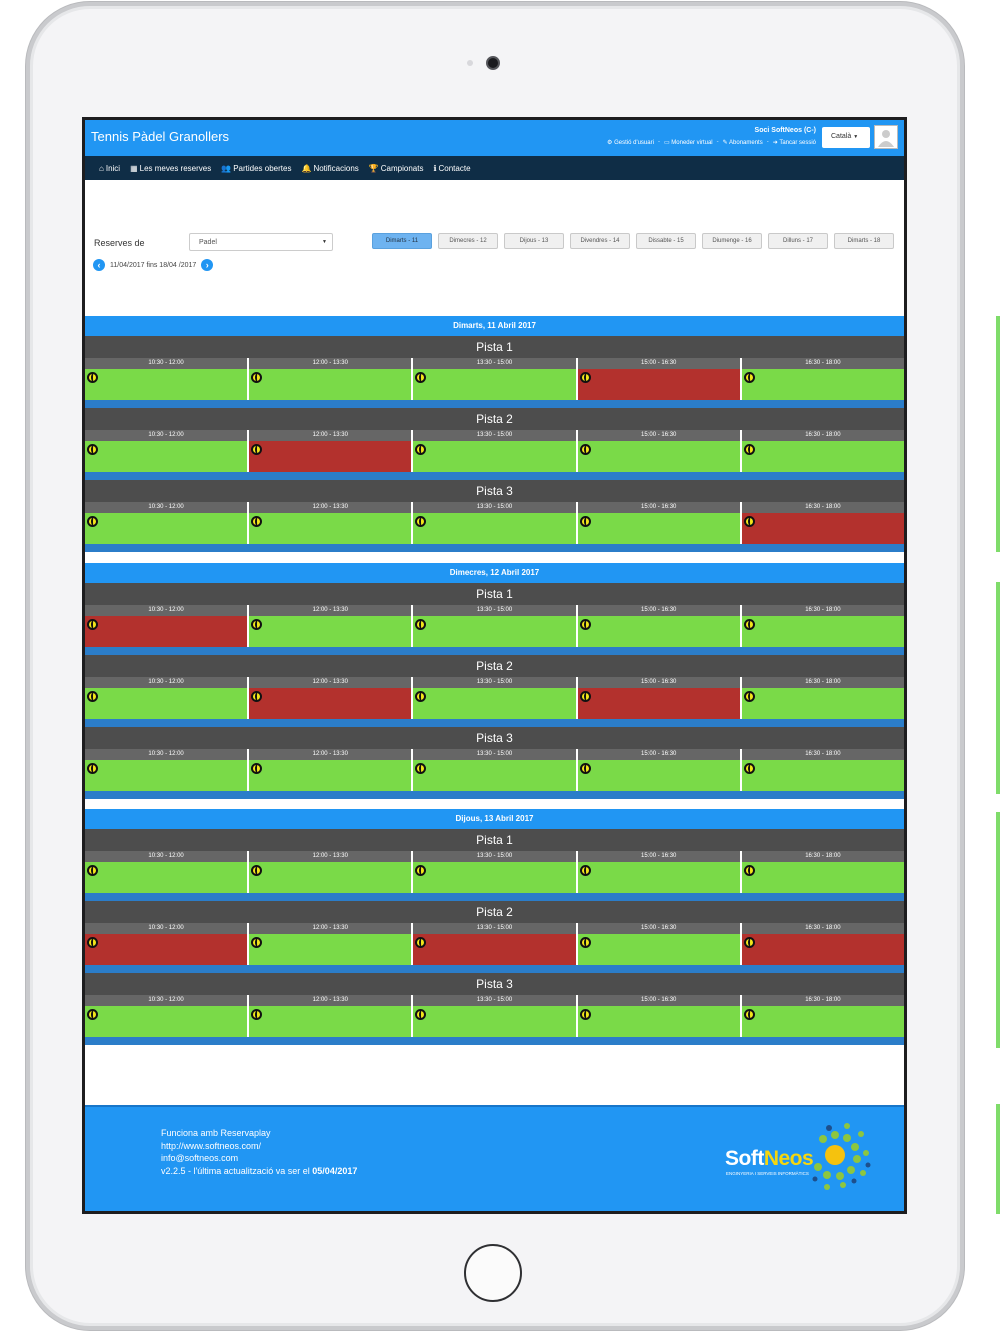  What do you see at coordinates (256, 168) in the screenshot?
I see `nav-item-partides-obertes: 👥 Partides obertes` at bounding box center [256, 168].